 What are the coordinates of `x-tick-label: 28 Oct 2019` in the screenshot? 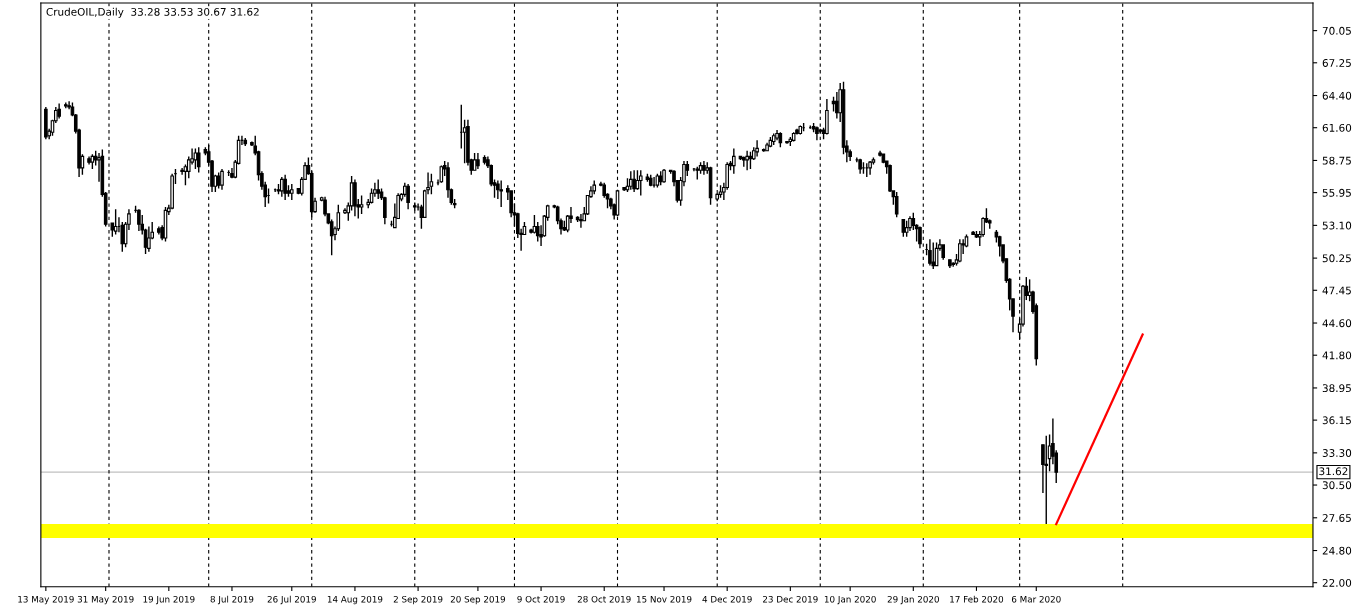 It's located at (604, 599).